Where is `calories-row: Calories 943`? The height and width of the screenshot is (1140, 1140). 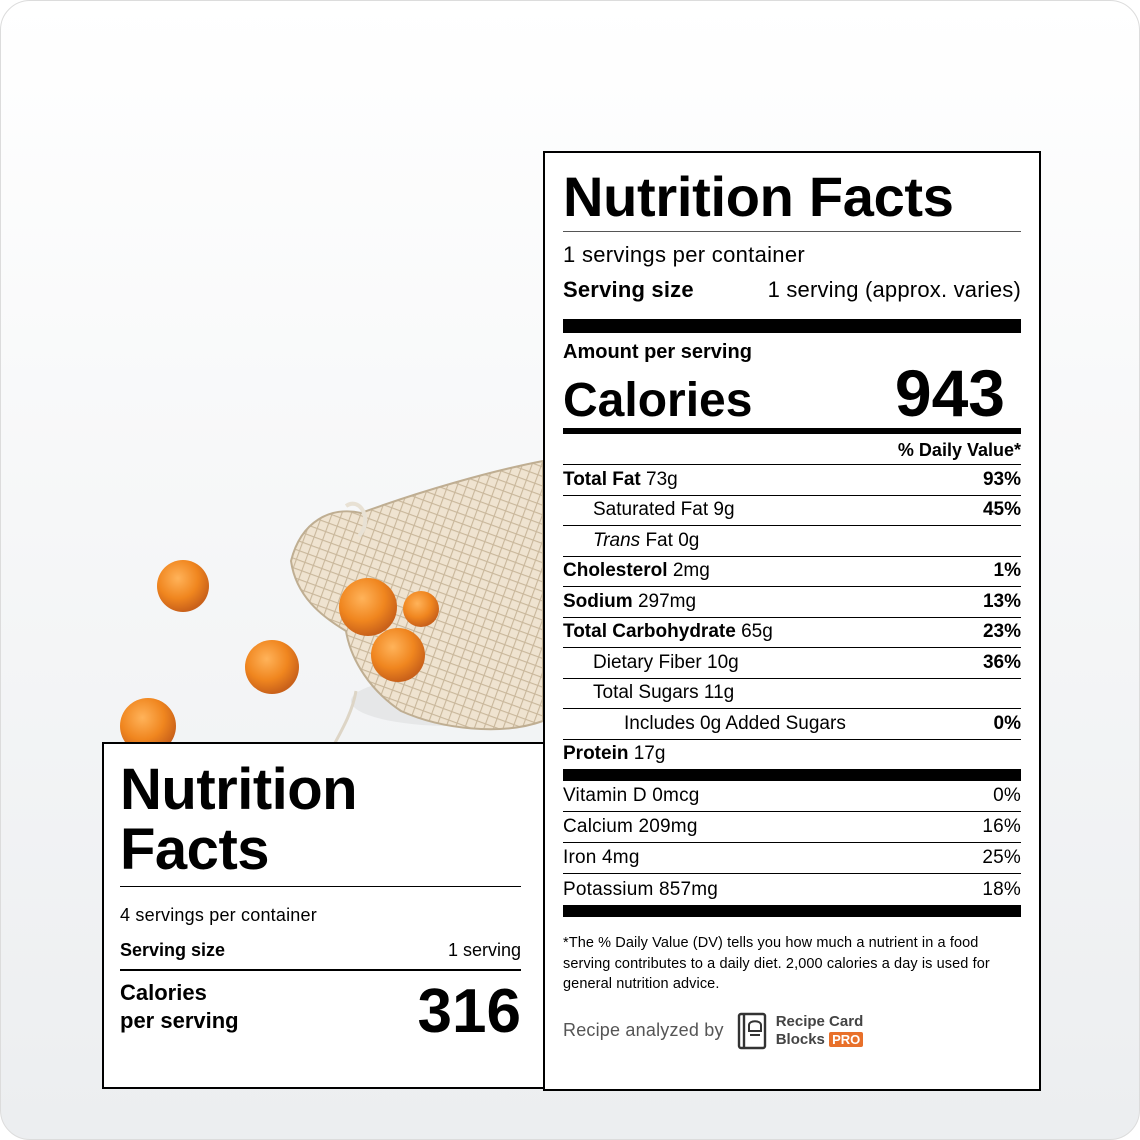
calories-row: Calories 943 is located at coordinates (792, 393).